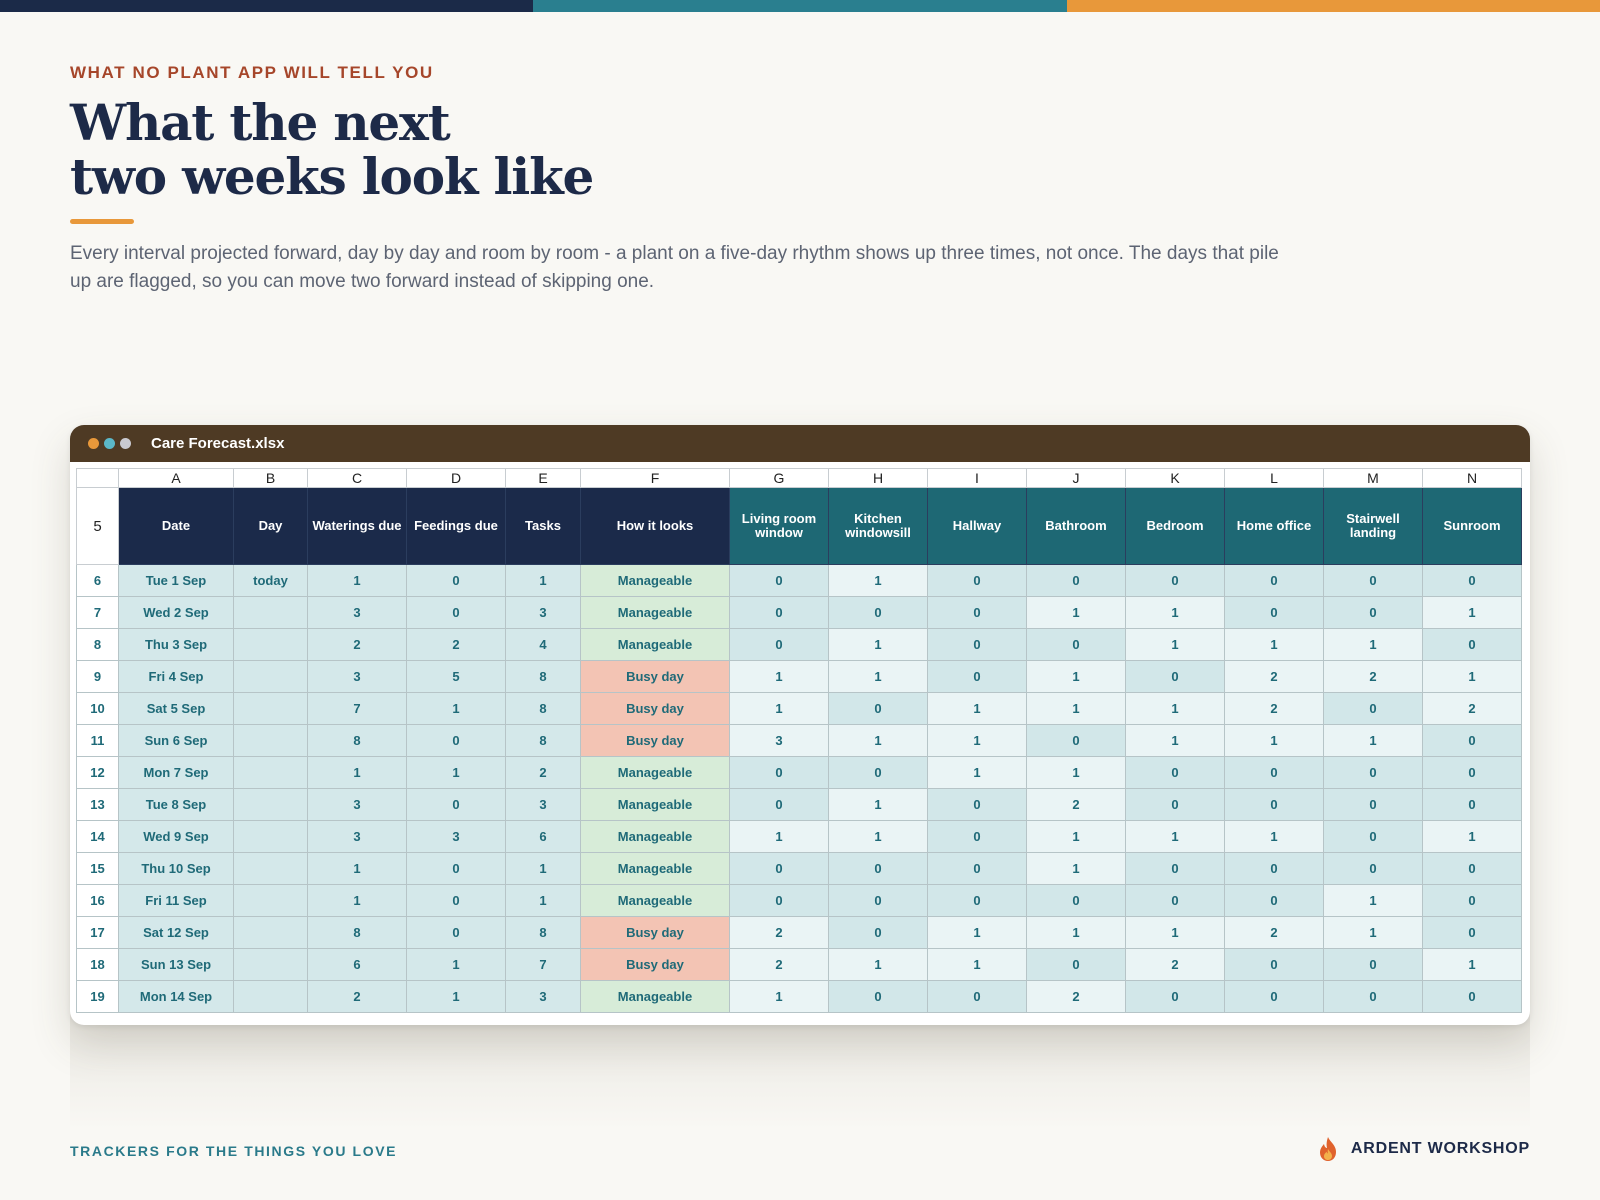  Describe the element at coordinates (357, 526) in the screenshot. I see `column-header: Waterings due` at that location.